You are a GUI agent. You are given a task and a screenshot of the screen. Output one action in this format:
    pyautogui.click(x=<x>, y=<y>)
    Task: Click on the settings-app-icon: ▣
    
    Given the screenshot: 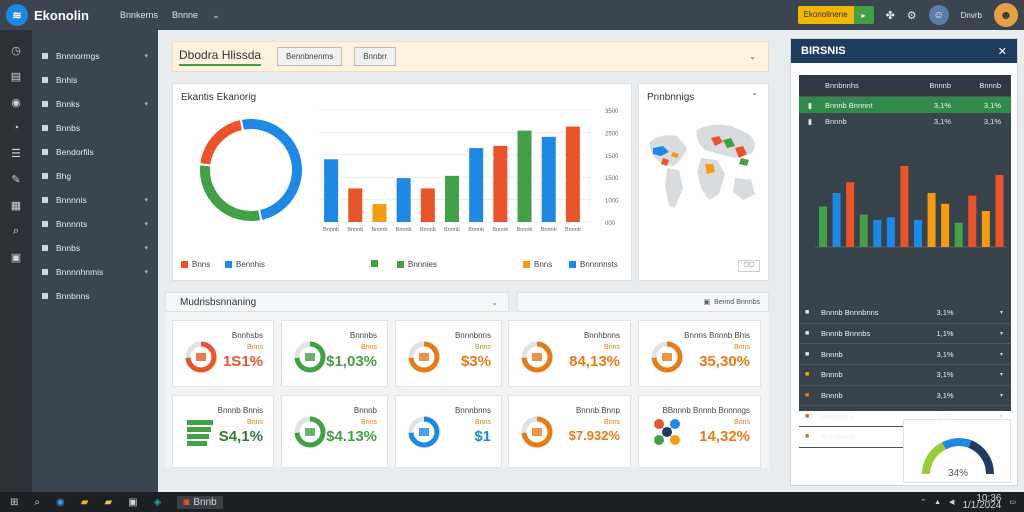 What is the action you would take?
    pyautogui.click(x=133, y=502)
    